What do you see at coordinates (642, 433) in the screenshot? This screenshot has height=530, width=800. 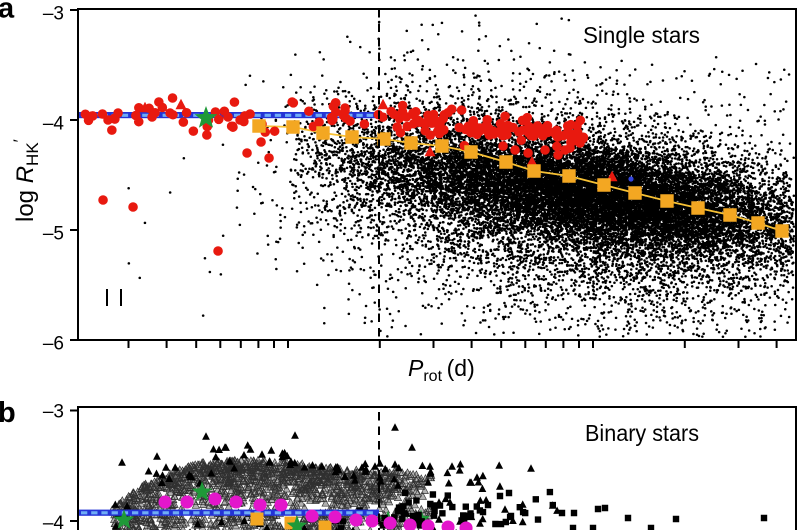 I see `svg-text: Binary stars` at bounding box center [642, 433].